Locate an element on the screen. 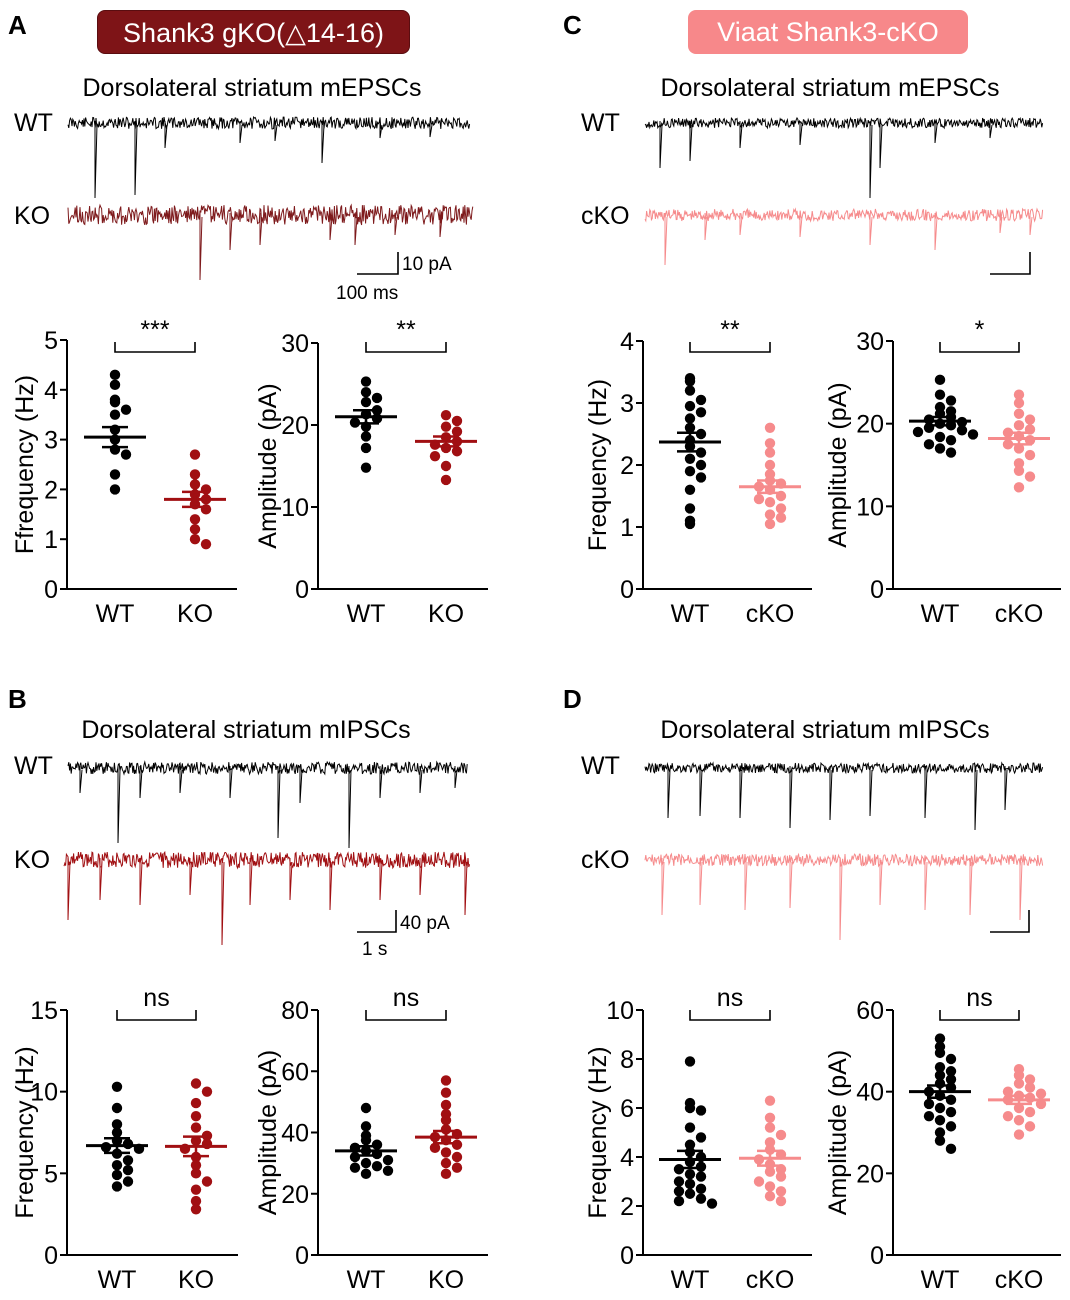 The height and width of the screenshot is (1300, 1070). y-tick-label: 3 is located at coordinates (51, 441).